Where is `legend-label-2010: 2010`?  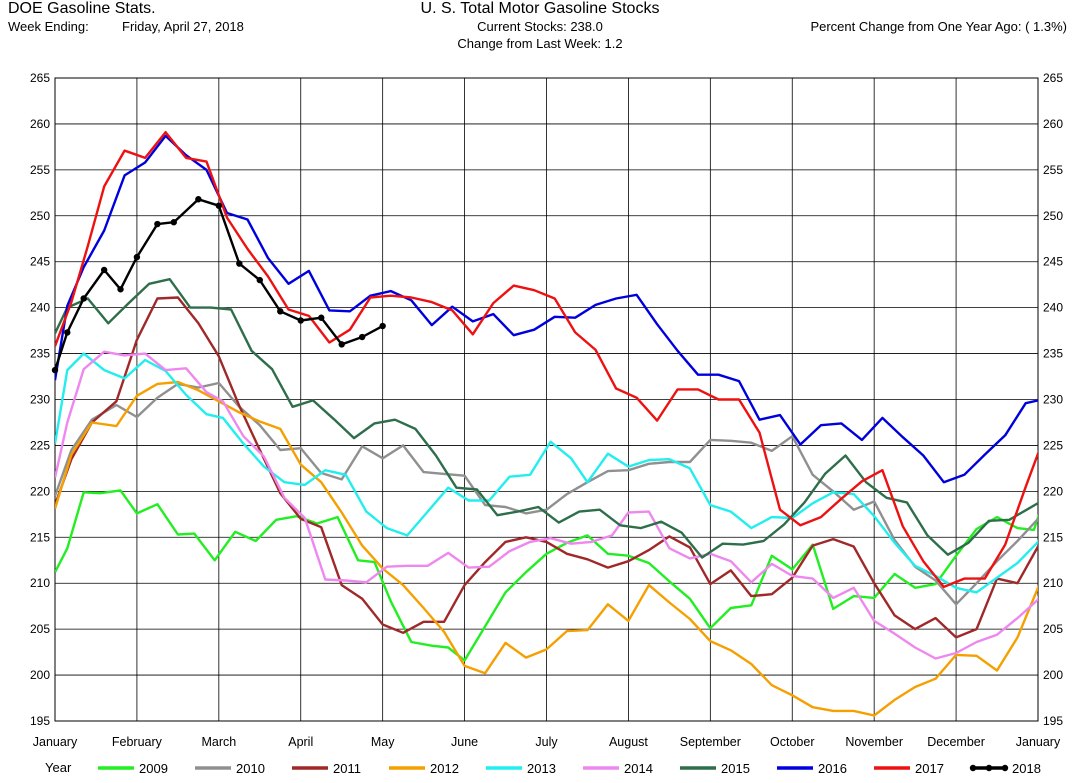
legend-label-2010: 2010 is located at coordinates (250, 768).